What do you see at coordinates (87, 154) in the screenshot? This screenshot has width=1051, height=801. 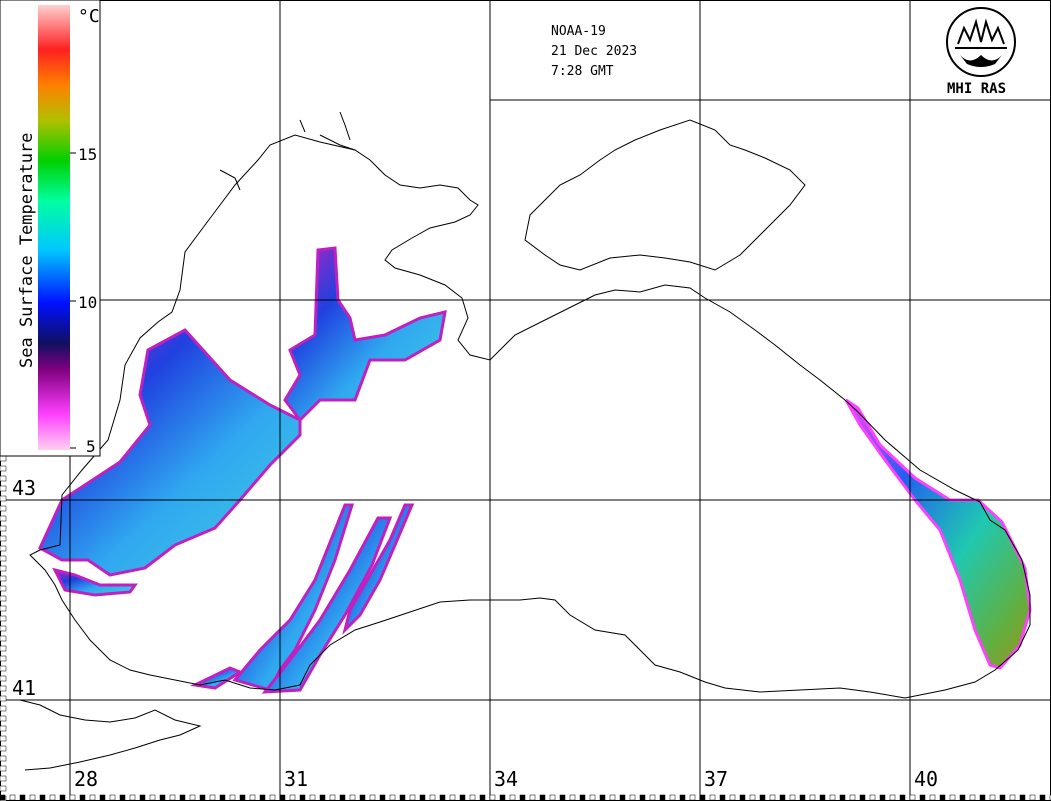 I see `colorbar-tick-15: 15` at bounding box center [87, 154].